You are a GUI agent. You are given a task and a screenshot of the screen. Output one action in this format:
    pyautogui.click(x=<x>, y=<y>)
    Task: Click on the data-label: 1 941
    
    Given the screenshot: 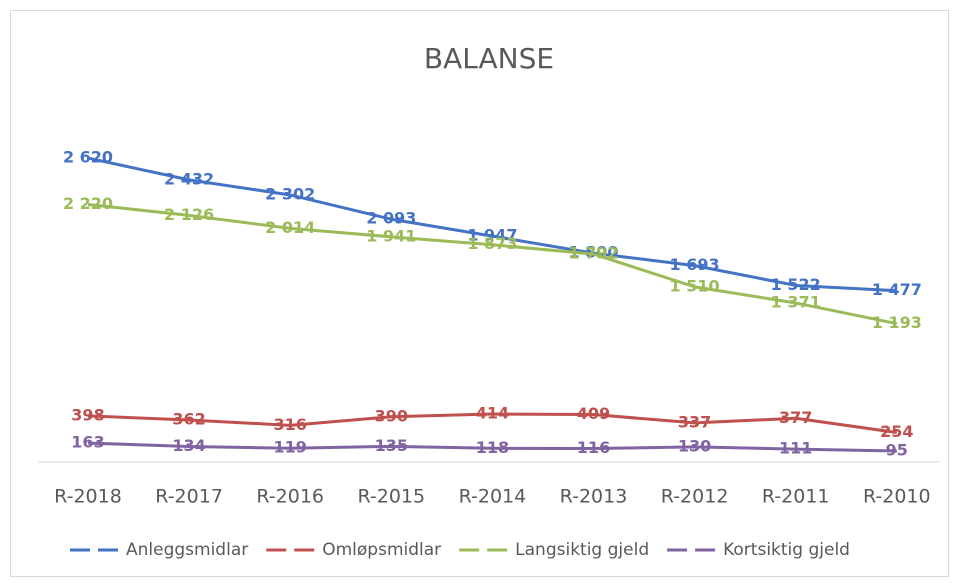 What is the action you would take?
    pyautogui.click(x=391, y=235)
    